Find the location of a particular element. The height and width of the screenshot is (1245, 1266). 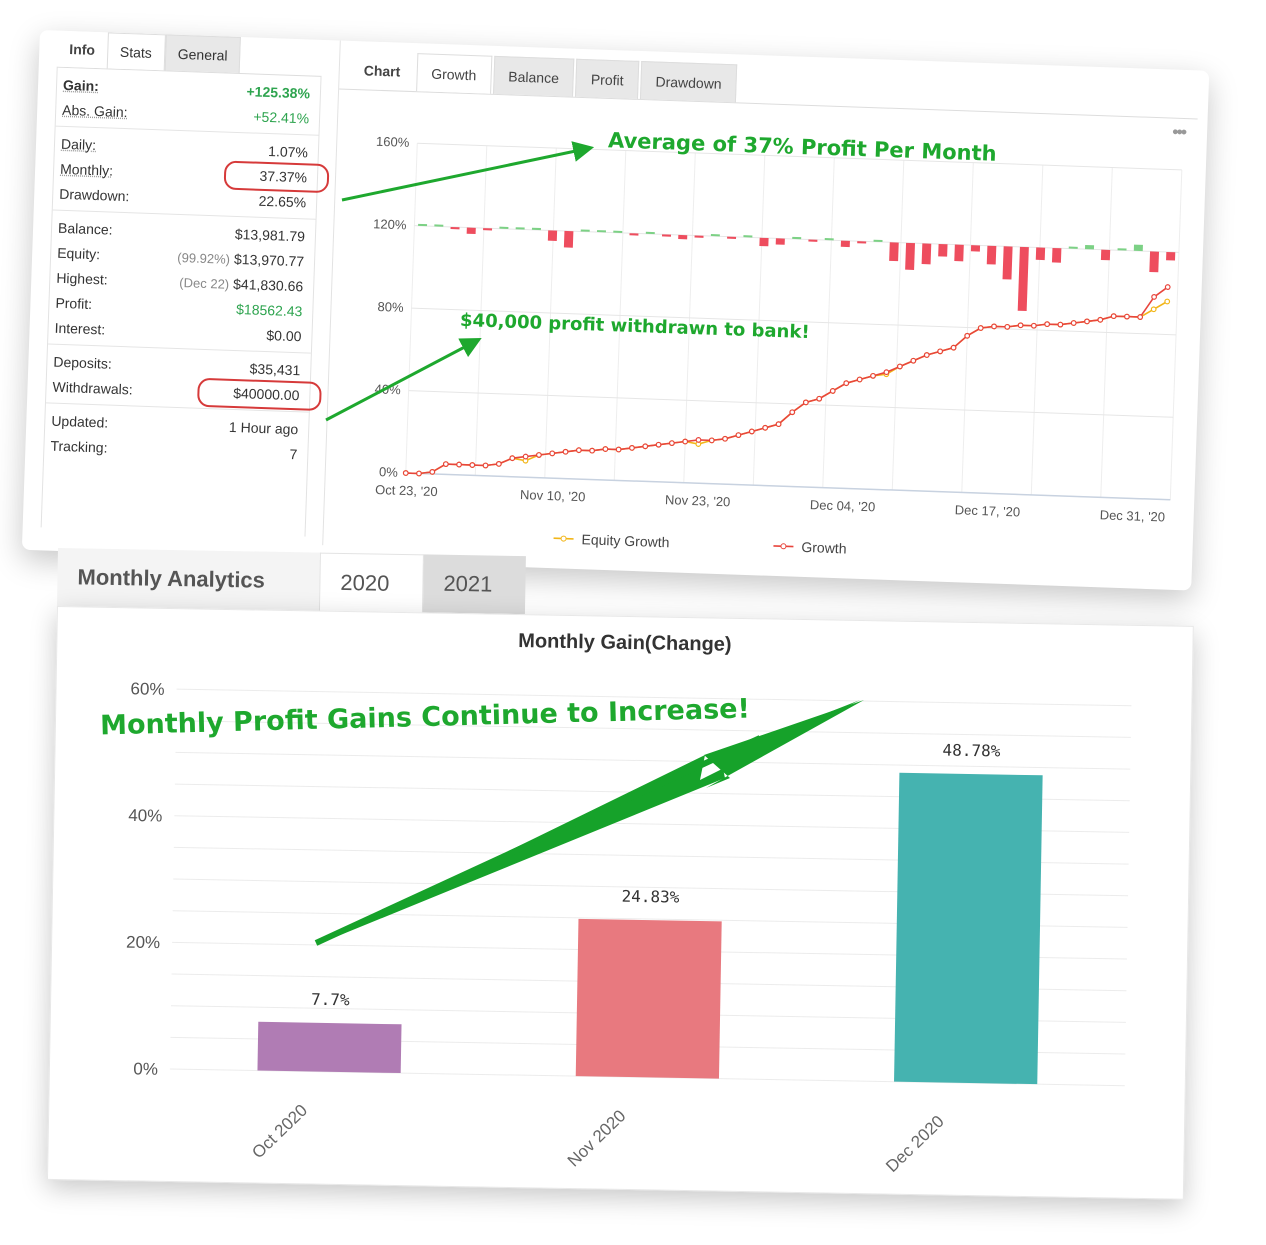

x-tick-label: Dec 04, '20 is located at coordinates (843, 505).